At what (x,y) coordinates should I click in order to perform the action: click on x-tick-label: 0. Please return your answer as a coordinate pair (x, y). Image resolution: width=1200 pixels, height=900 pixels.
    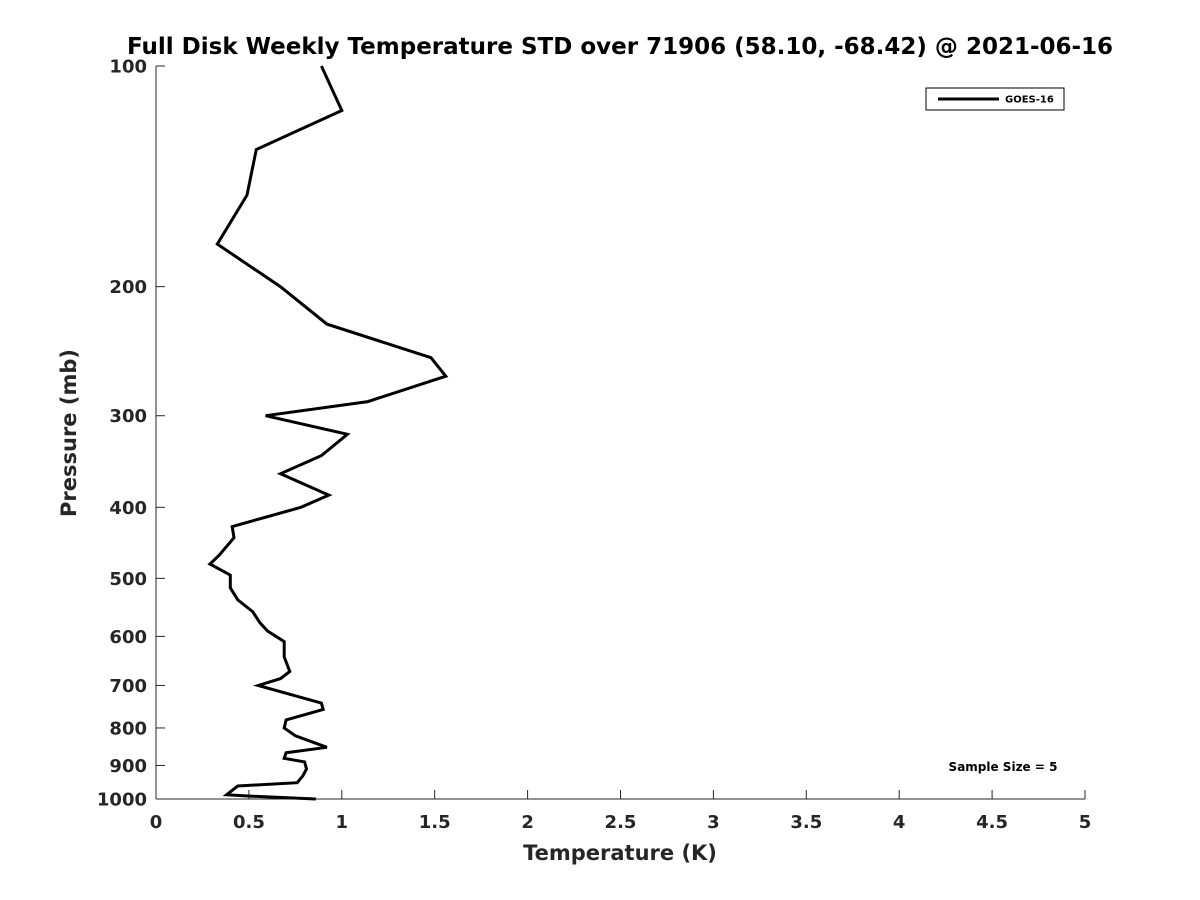
    Looking at the image, I should click on (156, 822).